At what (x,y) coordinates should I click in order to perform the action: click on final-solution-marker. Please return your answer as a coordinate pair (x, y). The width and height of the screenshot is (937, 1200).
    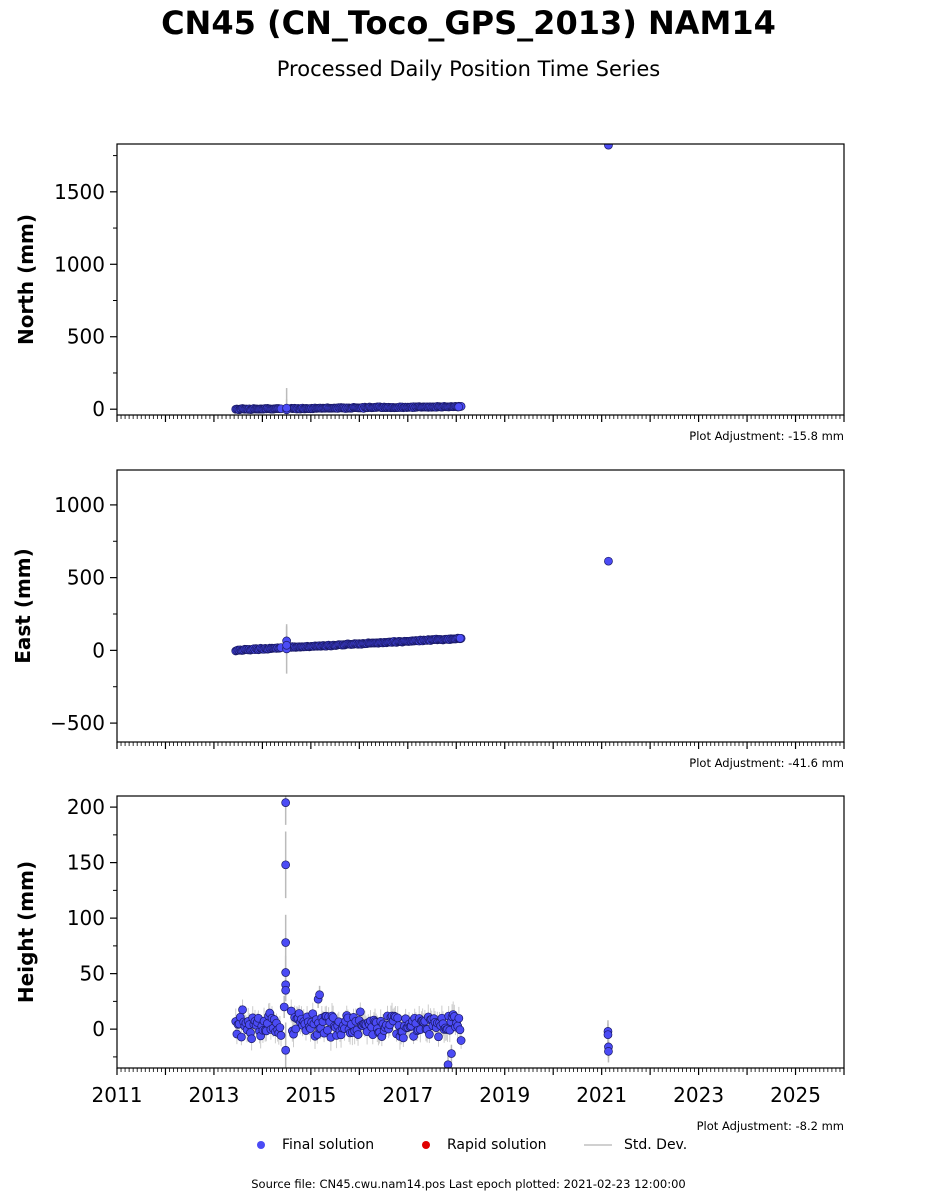
    Looking at the image, I should click on (261, 1145).